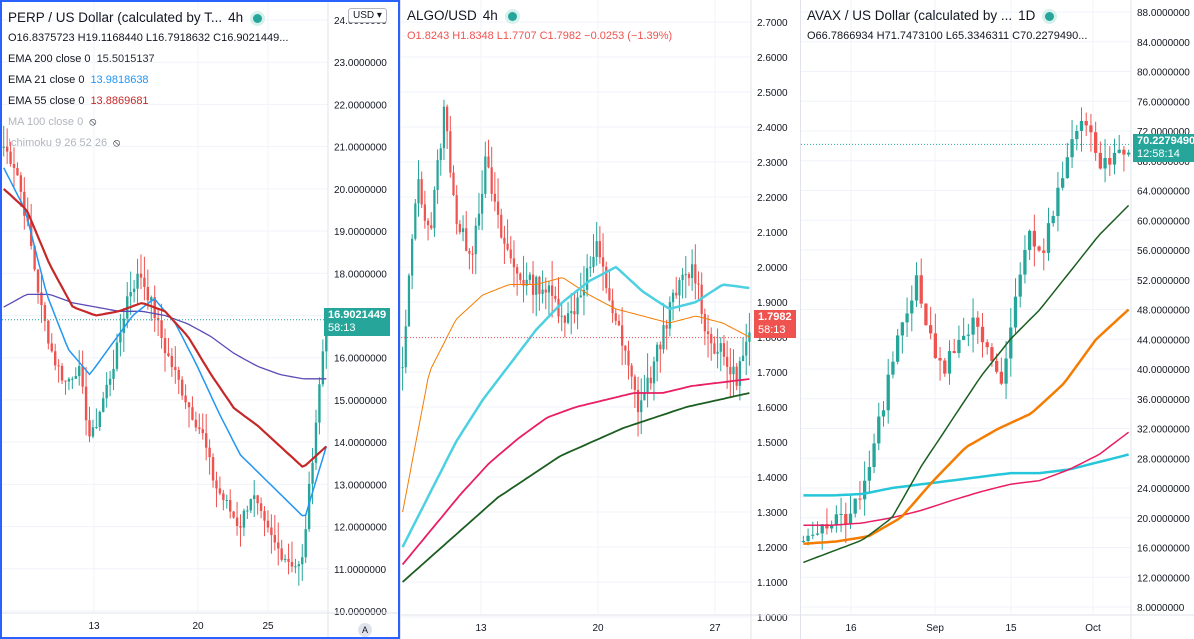 The width and height of the screenshot is (1194, 639). What do you see at coordinates (772, 373) in the screenshot?
I see `y-tick-label: 1.7000` at bounding box center [772, 373].